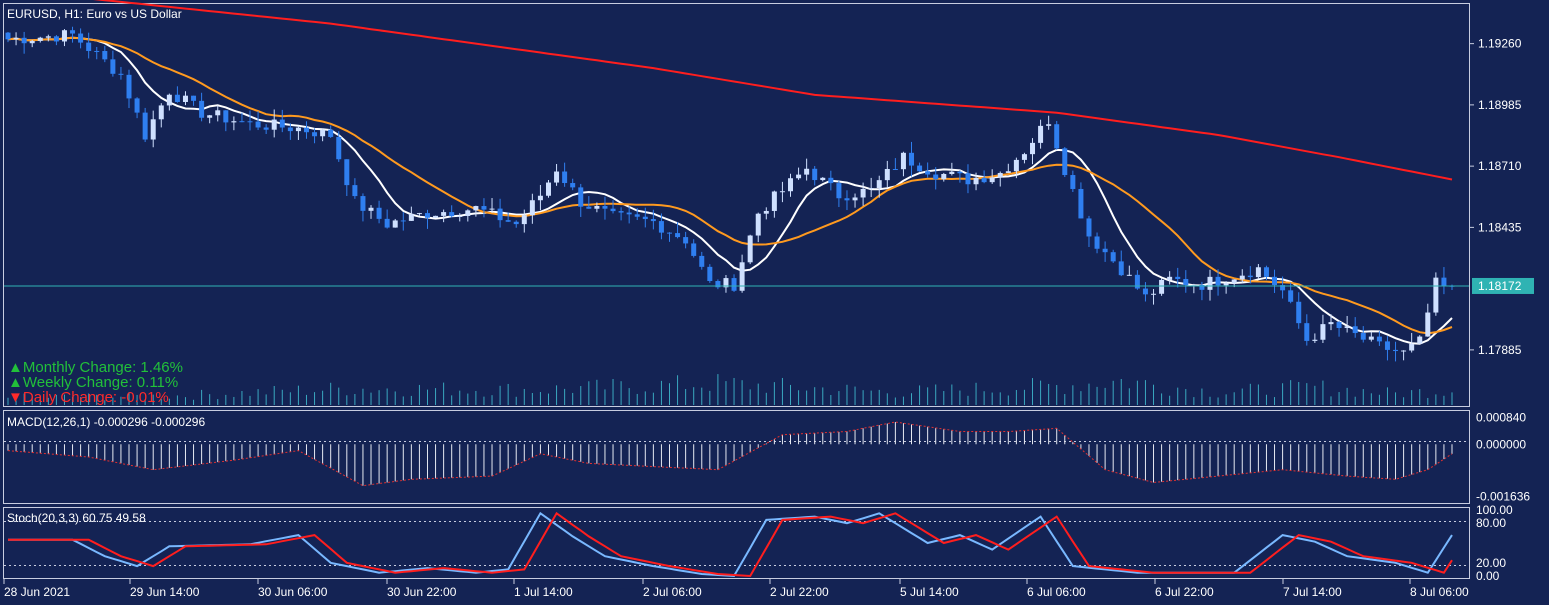  What do you see at coordinates (730, 453) in the screenshot?
I see `macd-histogram` at bounding box center [730, 453].